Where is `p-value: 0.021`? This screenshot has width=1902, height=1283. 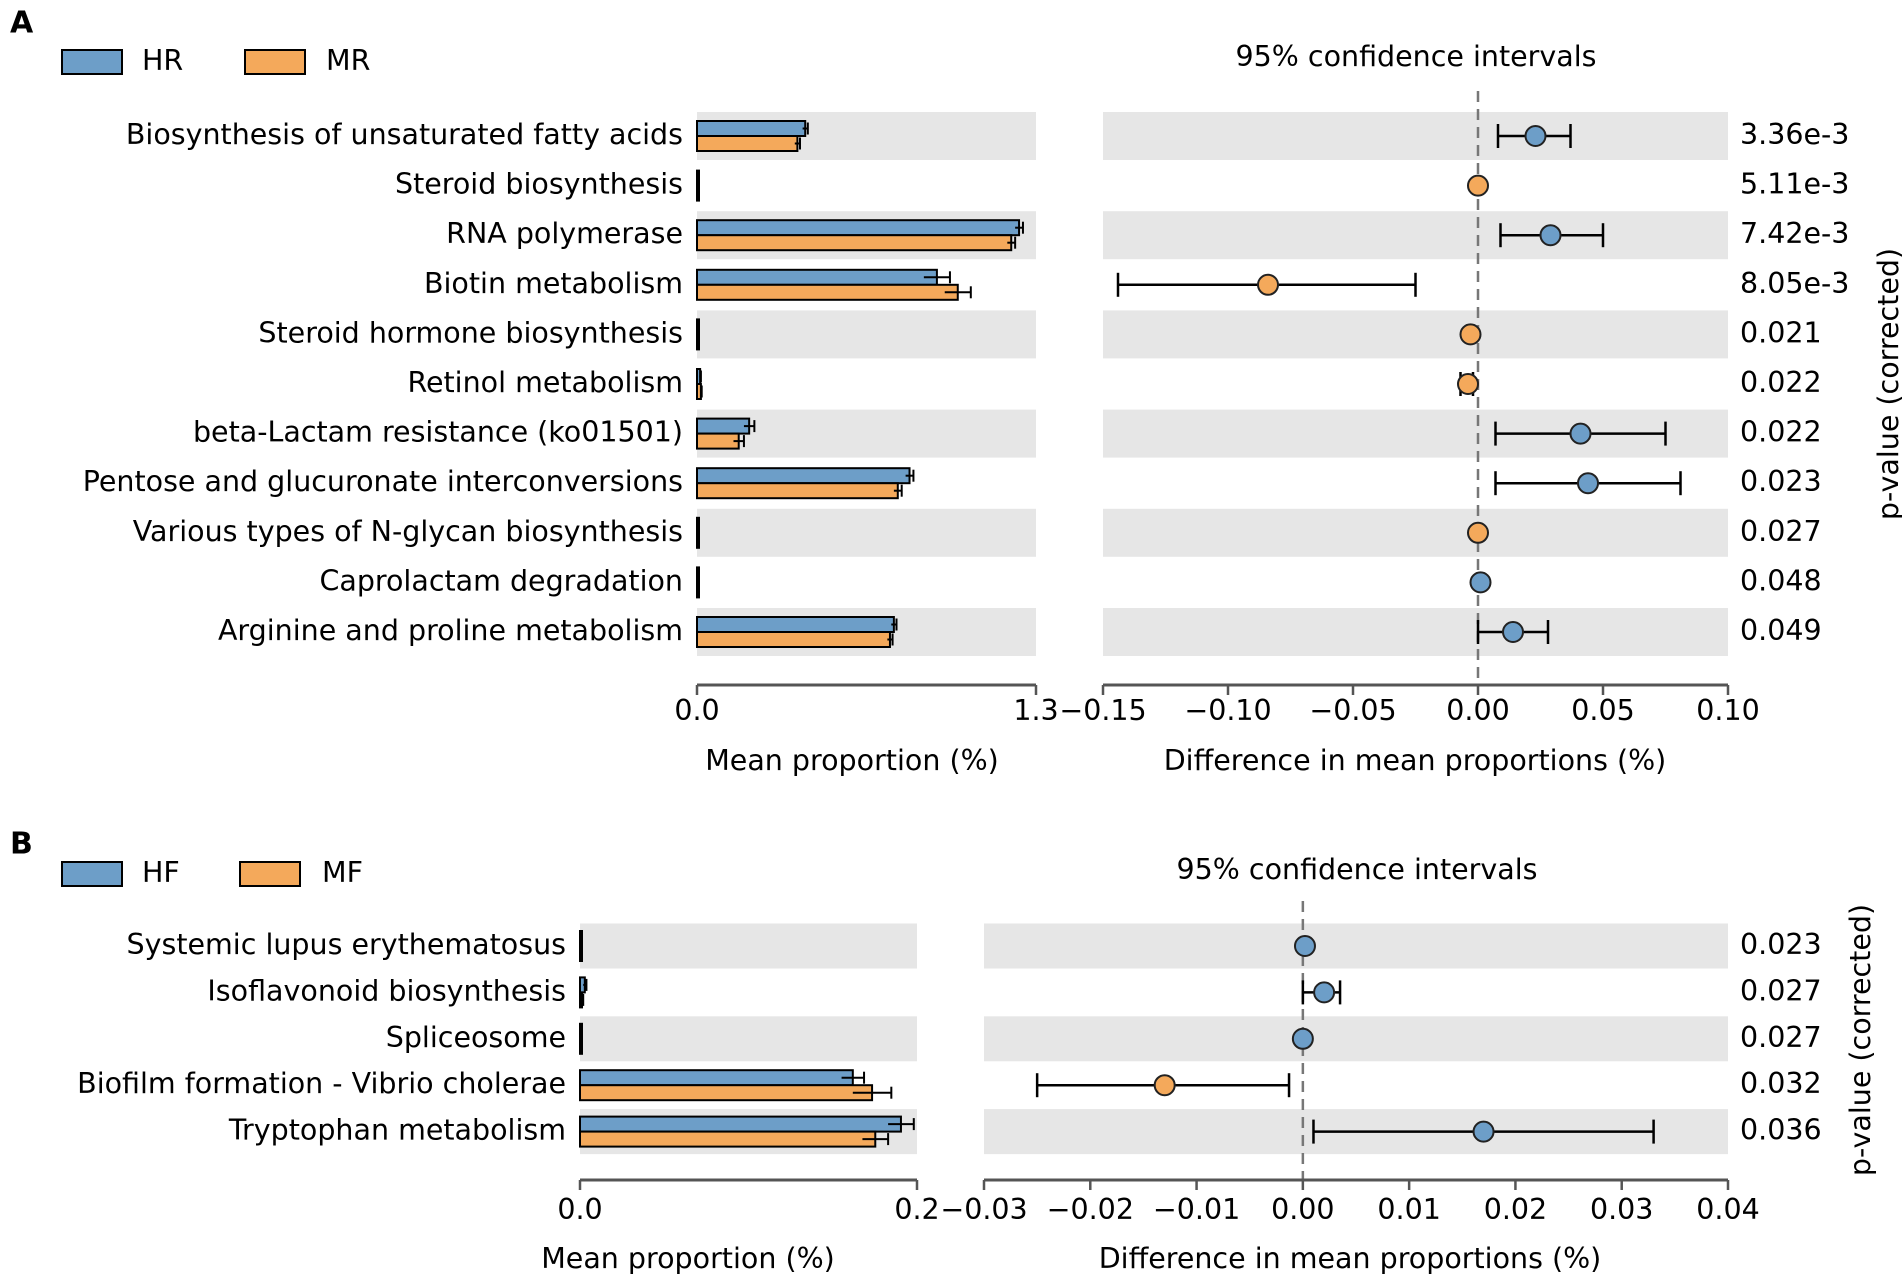 p-value: 0.021 is located at coordinates (1781, 332).